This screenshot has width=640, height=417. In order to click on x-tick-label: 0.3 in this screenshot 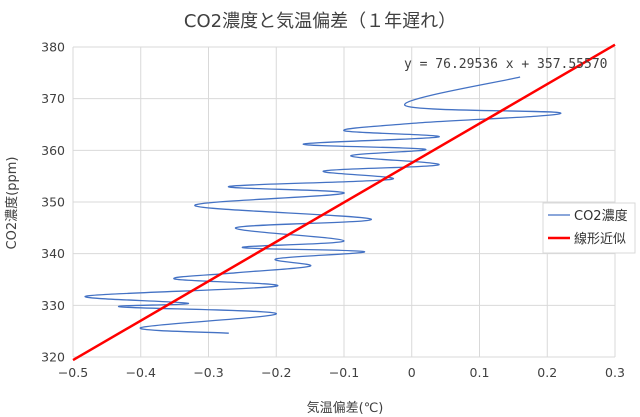, I will do `click(615, 372)`.